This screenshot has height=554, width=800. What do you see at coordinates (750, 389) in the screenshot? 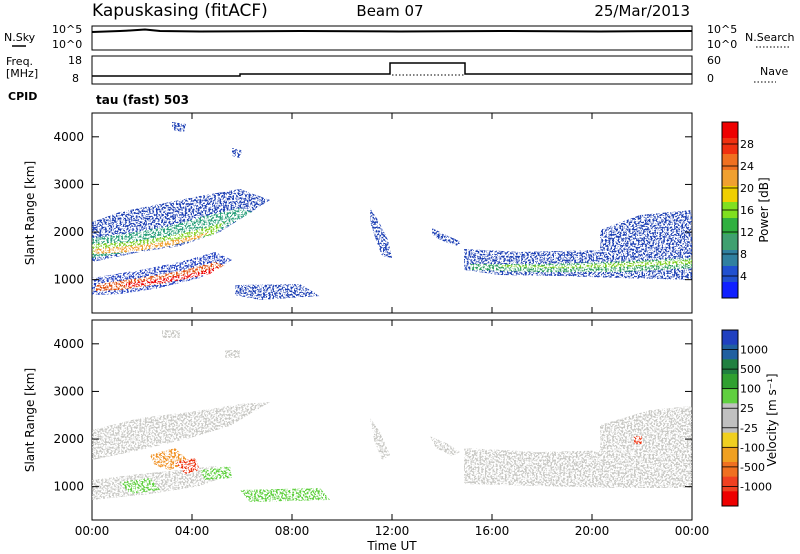
I see `colorbar-tick-label: 100` at bounding box center [750, 389].